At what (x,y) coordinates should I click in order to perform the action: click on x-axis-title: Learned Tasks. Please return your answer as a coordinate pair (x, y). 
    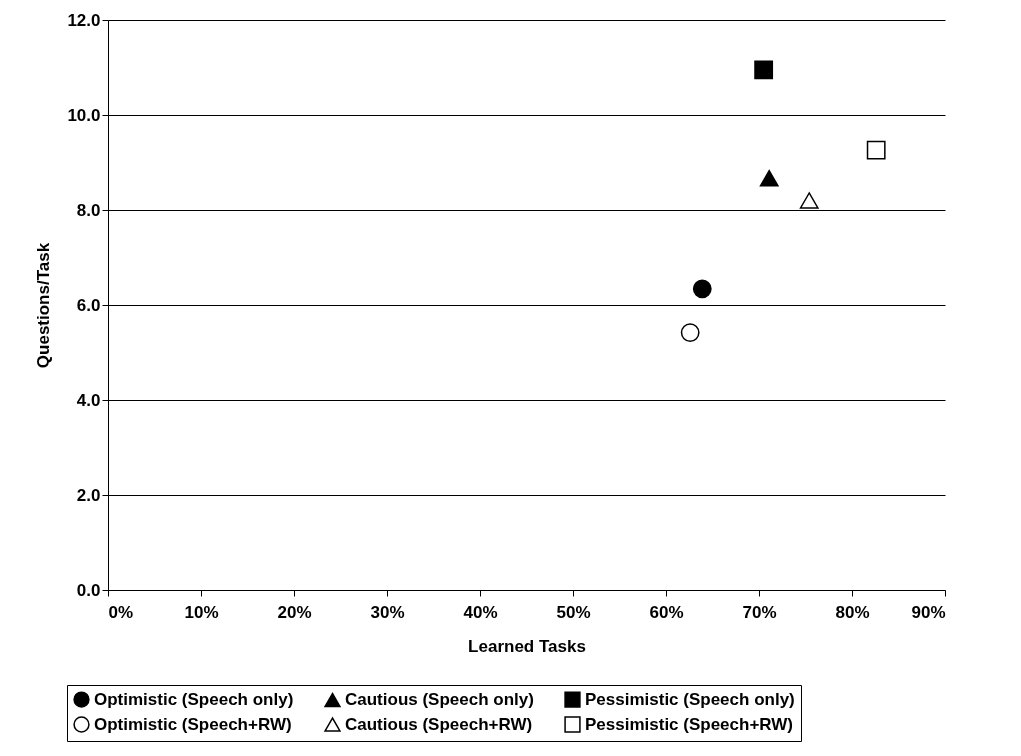
    Looking at the image, I should click on (527, 646).